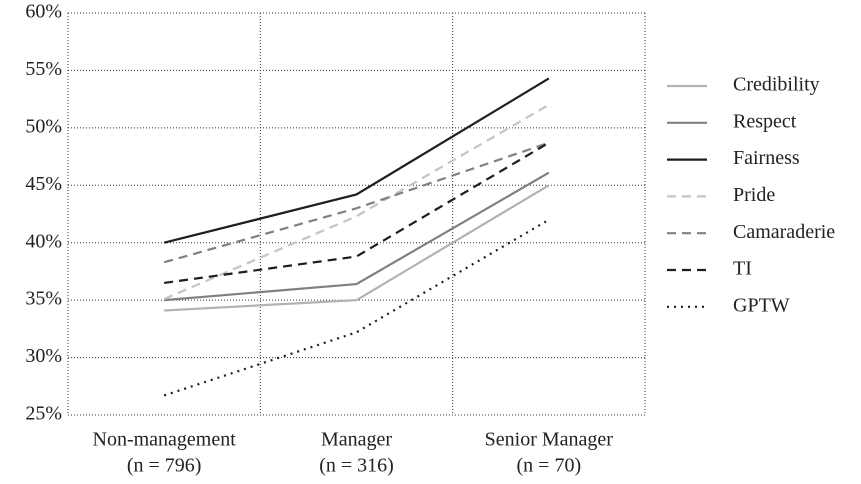  Describe the element at coordinates (776, 85) in the screenshot. I see `legend-label: Credibility` at that location.